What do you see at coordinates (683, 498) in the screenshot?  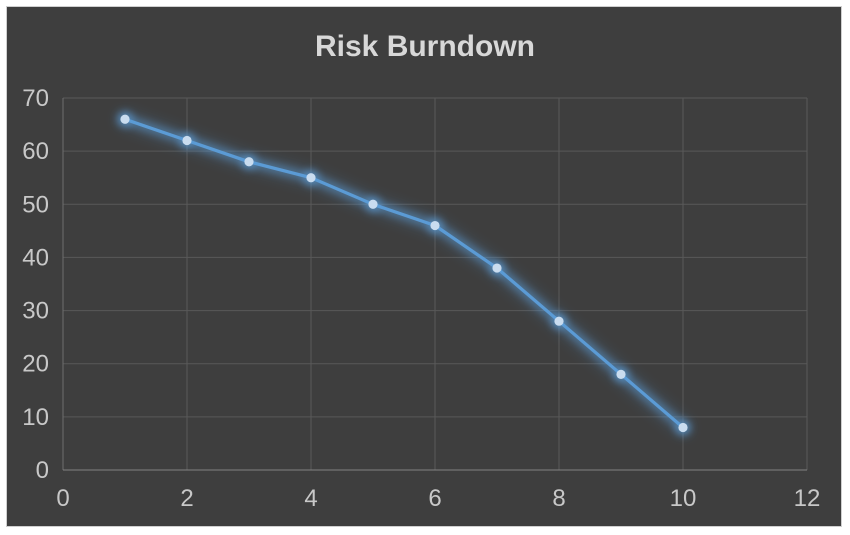 I see `x-tick-label: 10` at bounding box center [683, 498].